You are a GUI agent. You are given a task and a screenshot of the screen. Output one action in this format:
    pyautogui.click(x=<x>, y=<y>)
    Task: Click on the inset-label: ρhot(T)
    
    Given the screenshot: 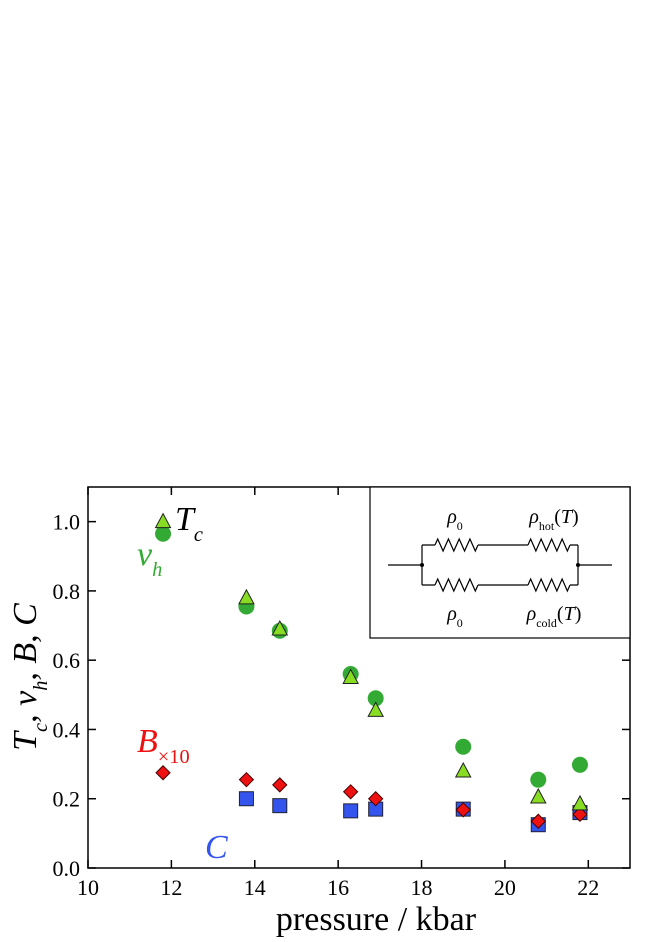 What is the action you would take?
    pyautogui.click(x=553, y=519)
    